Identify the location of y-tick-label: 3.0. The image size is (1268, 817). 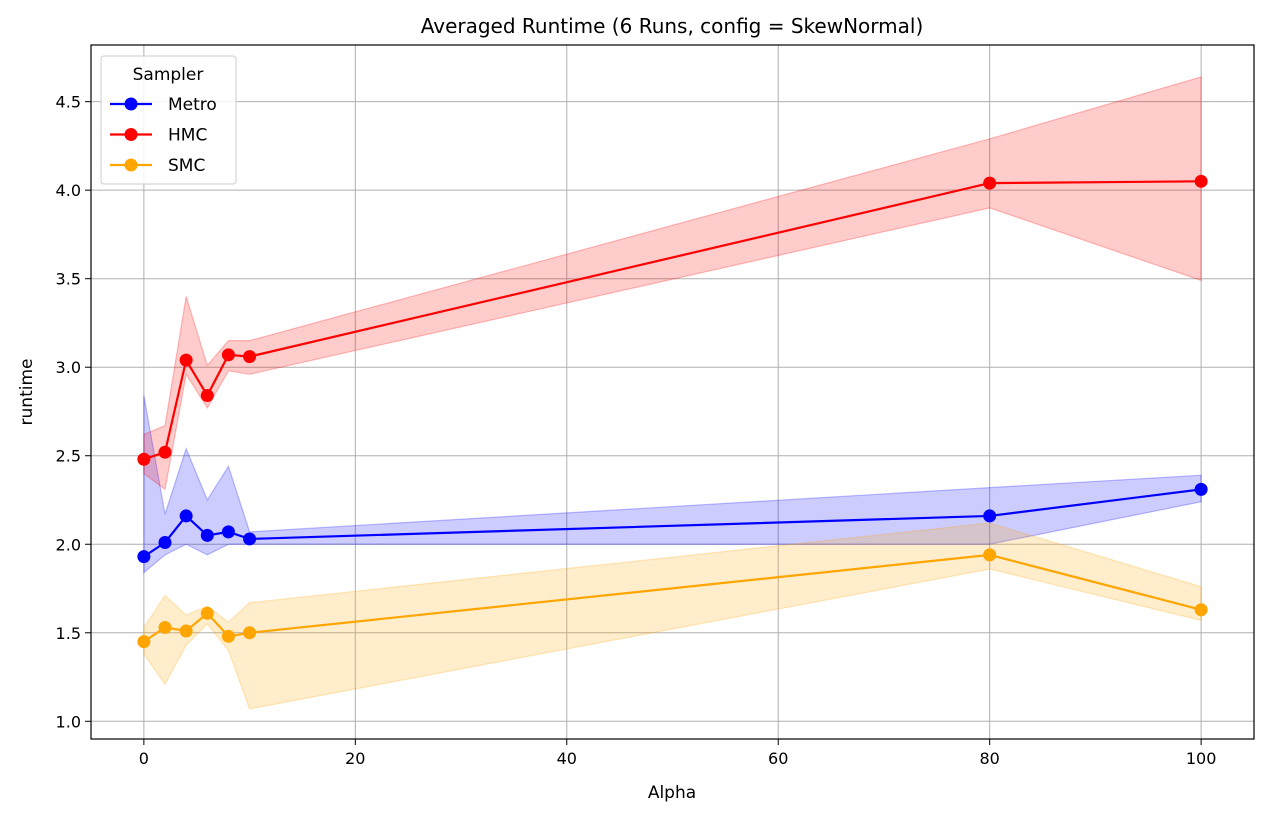
(68, 367).